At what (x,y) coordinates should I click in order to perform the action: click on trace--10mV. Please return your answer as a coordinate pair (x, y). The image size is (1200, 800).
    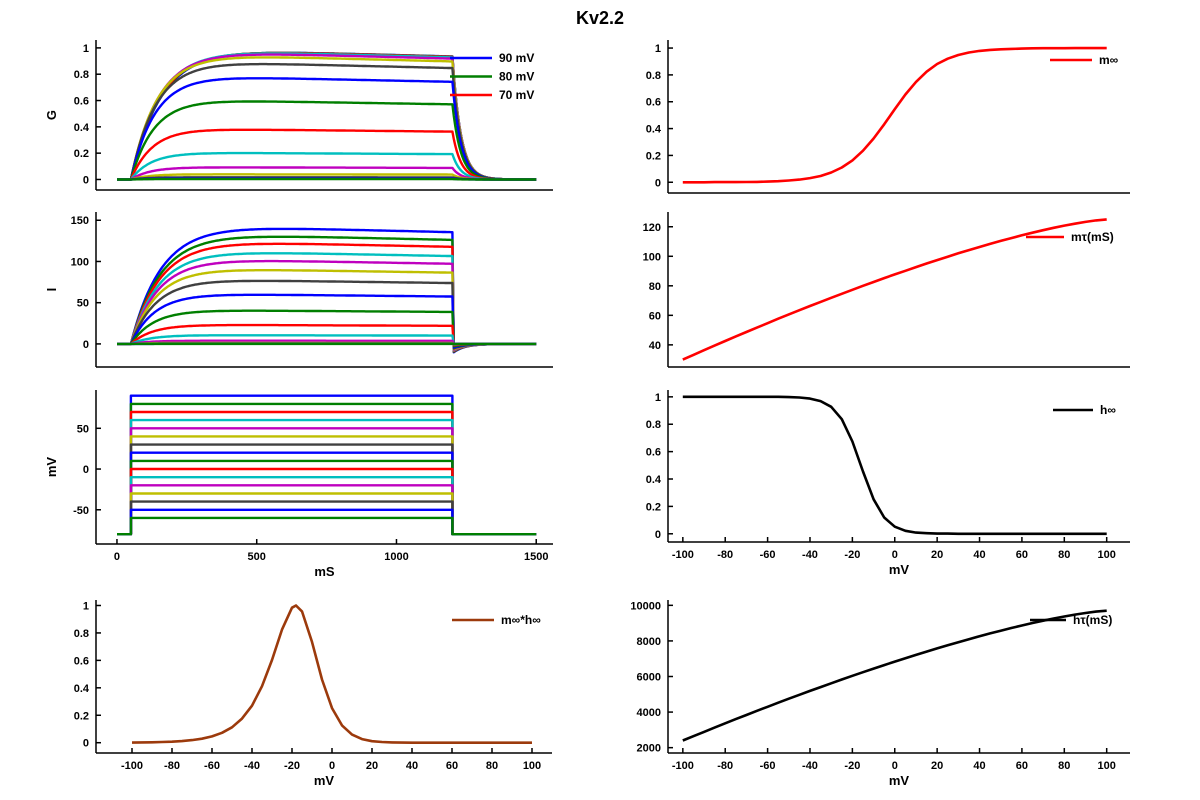
    Looking at the image, I should click on (327, 166).